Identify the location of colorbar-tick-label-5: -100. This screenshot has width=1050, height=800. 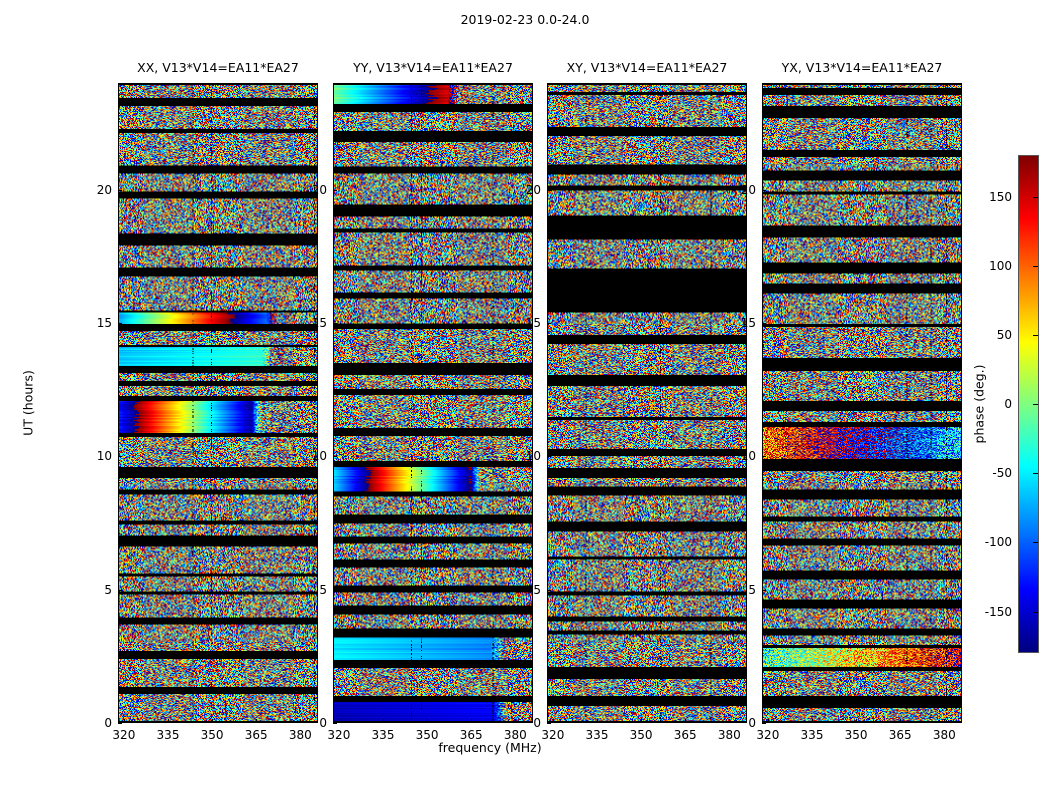
(998, 542).